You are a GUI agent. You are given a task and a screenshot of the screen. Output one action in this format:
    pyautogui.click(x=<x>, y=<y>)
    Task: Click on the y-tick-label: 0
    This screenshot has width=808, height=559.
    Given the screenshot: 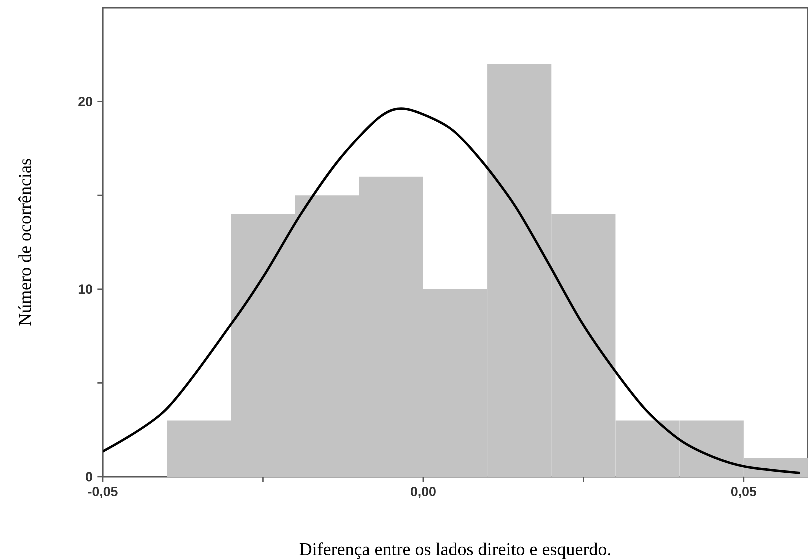 What is the action you would take?
    pyautogui.click(x=89, y=477)
    